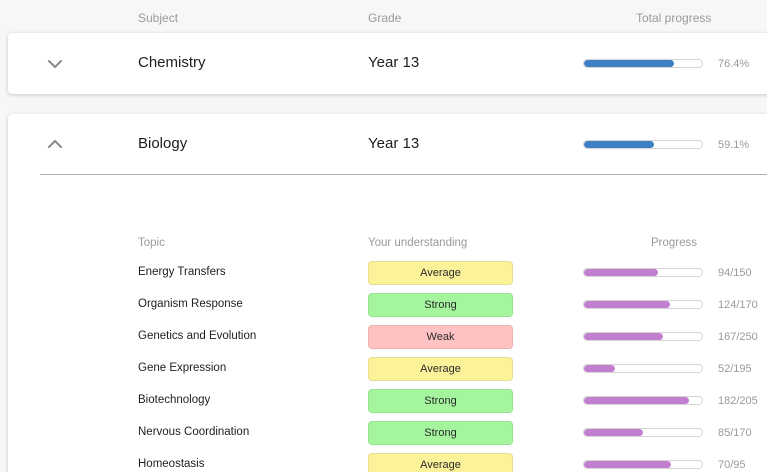 The image size is (767, 472). I want to click on topic-progress-value: 52/195, so click(735, 369).